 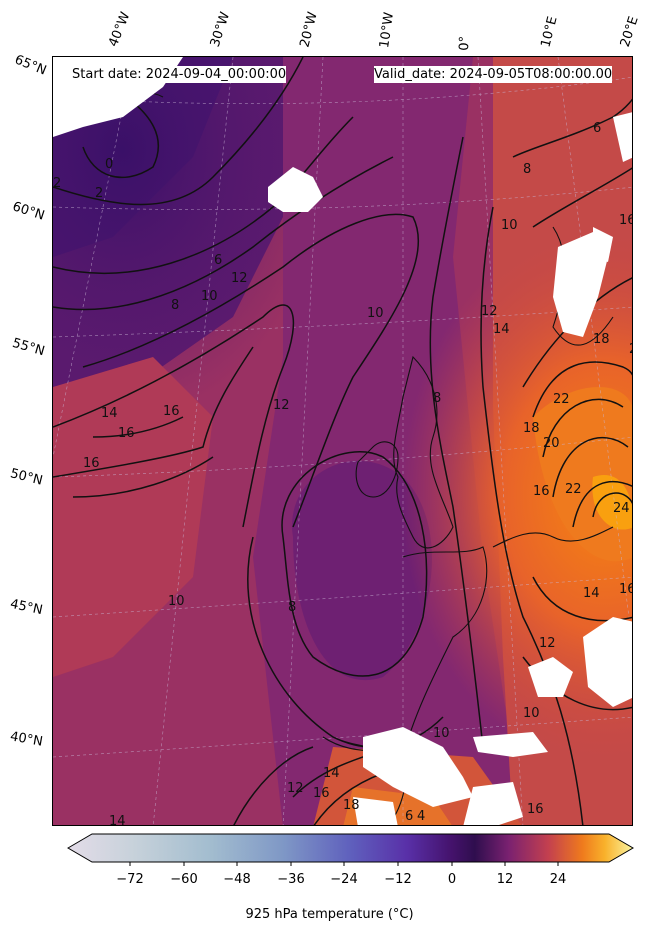 What do you see at coordinates (295, 189) in the screenshot?
I see `mask-iceland` at bounding box center [295, 189].